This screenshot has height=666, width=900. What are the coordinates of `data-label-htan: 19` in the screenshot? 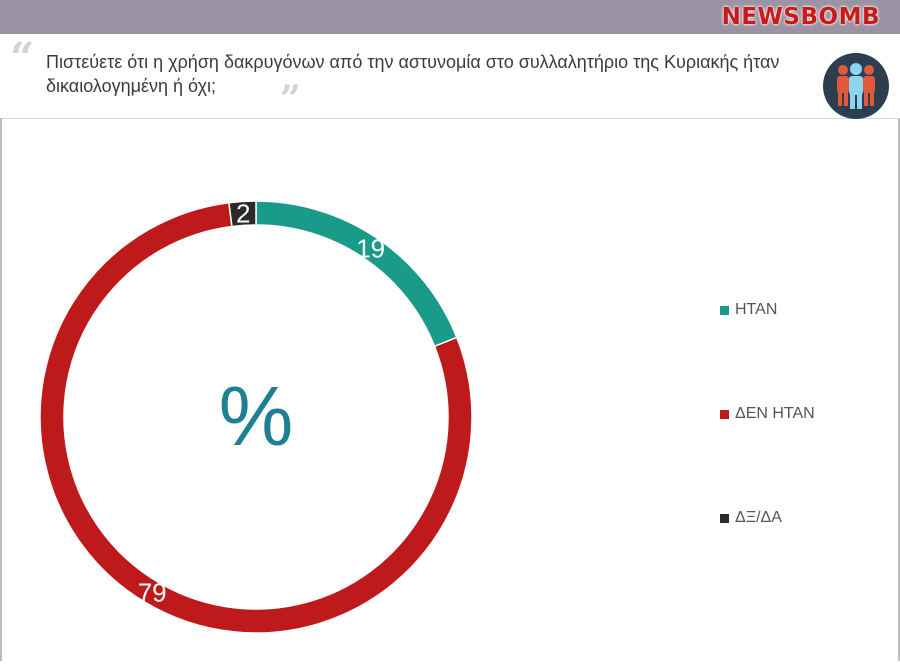 It's located at (370, 248).